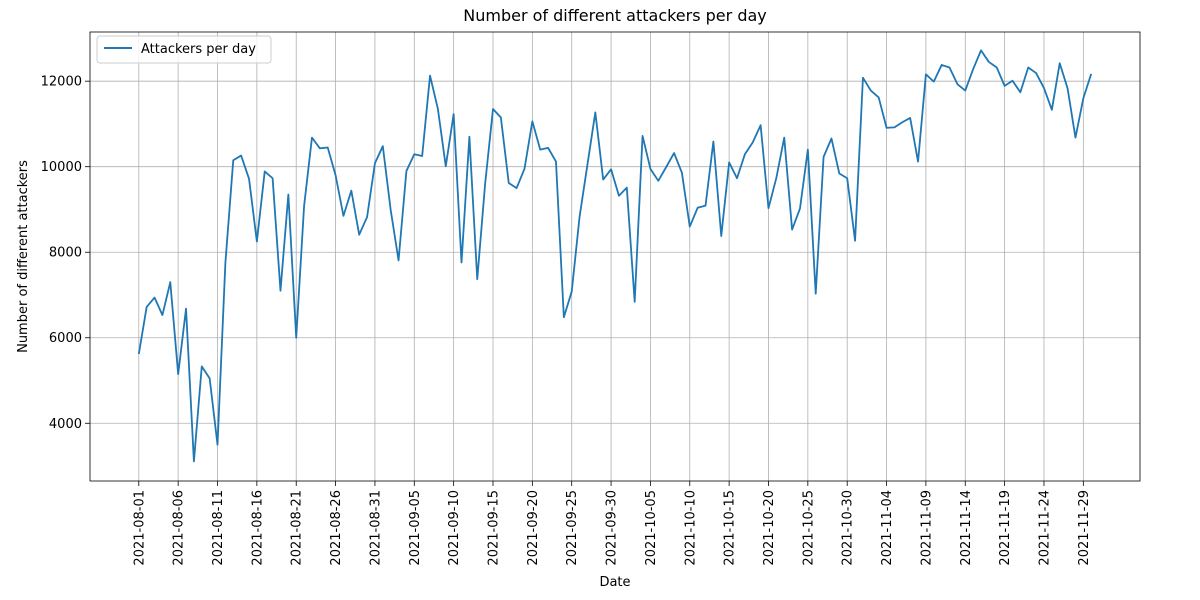  I want to click on x-tick-label: 2021-09-25, so click(572, 528).